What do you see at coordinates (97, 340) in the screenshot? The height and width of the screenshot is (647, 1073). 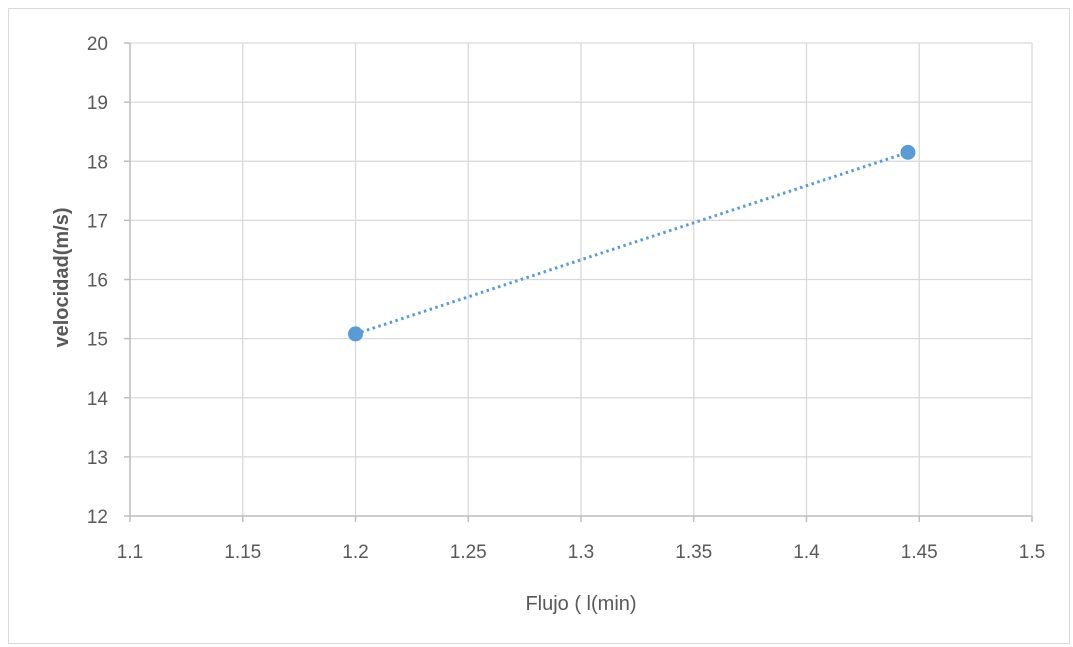 I see `y-tick-label: 15` at bounding box center [97, 340].